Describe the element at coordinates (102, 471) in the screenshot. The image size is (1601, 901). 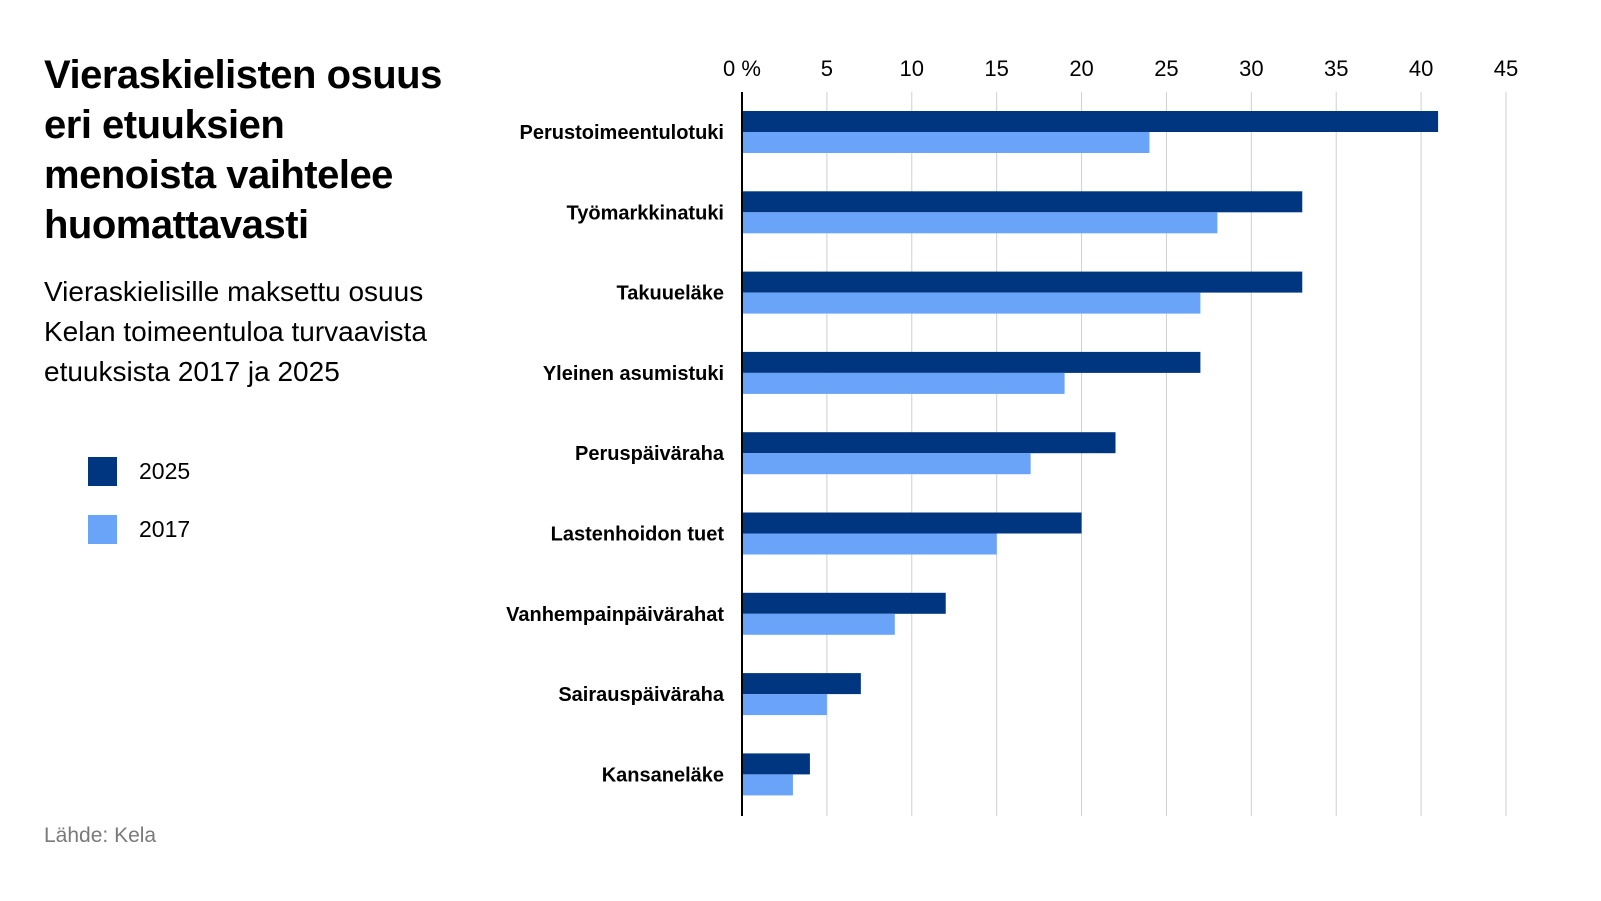
I see `legend-swatch-2025` at that location.